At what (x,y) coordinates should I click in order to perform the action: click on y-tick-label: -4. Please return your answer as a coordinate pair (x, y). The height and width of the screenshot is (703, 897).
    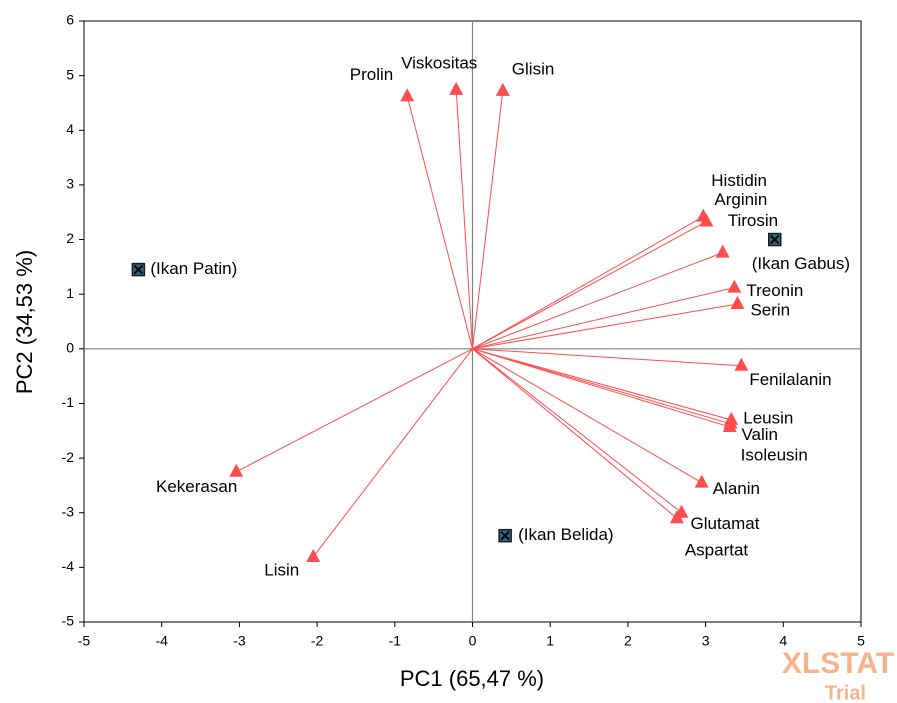
    Looking at the image, I should click on (68, 566).